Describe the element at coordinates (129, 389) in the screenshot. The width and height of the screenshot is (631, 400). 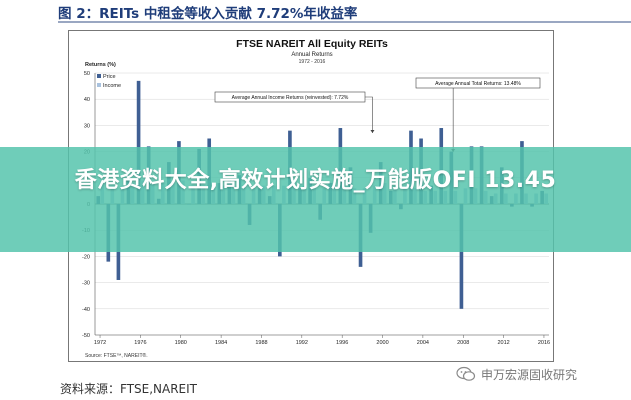
I see `figure-source: 资料来源：FTSE,NAREIT` at that location.